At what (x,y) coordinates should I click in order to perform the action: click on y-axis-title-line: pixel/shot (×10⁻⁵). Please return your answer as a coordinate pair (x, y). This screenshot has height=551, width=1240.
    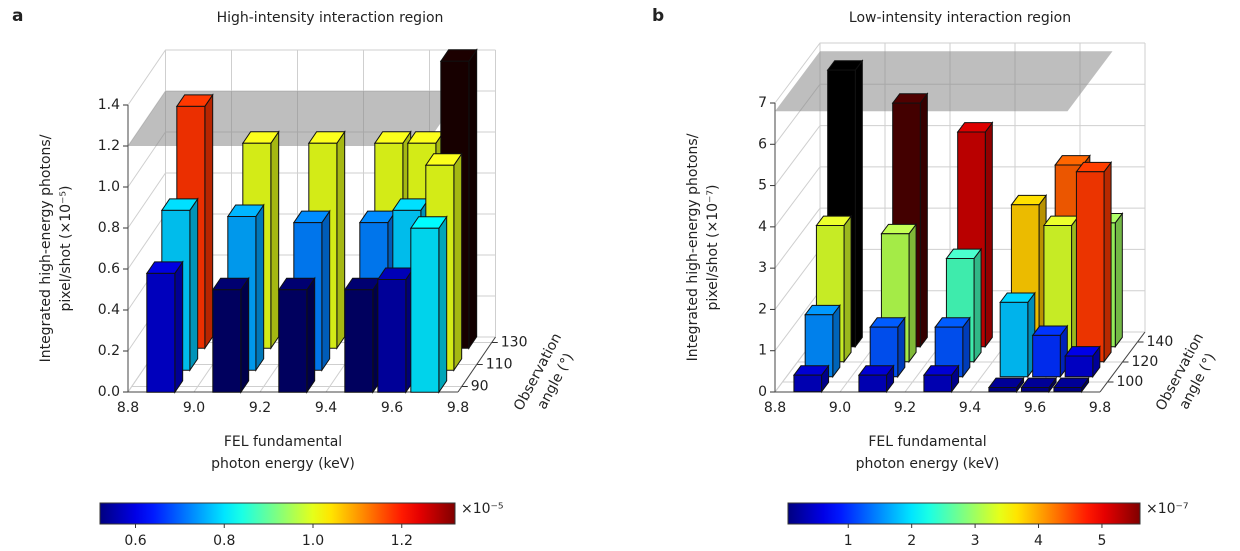
    Looking at the image, I should click on (66, 249).